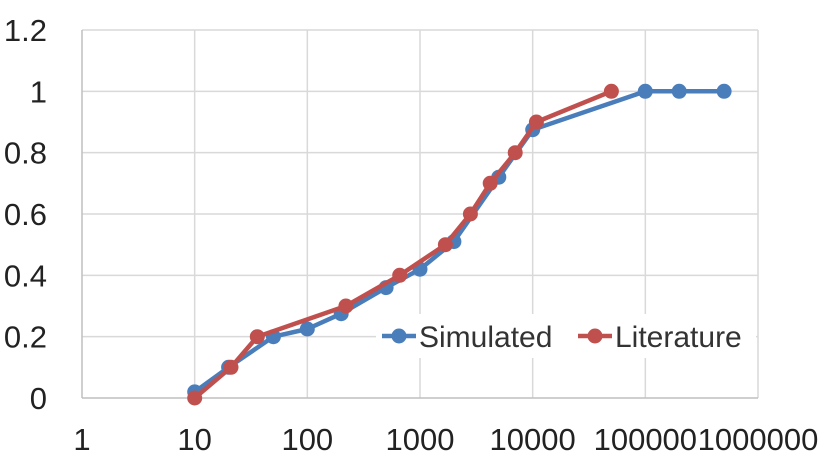  What do you see at coordinates (38, 398) in the screenshot?
I see `y-tick-label: 0` at bounding box center [38, 398].